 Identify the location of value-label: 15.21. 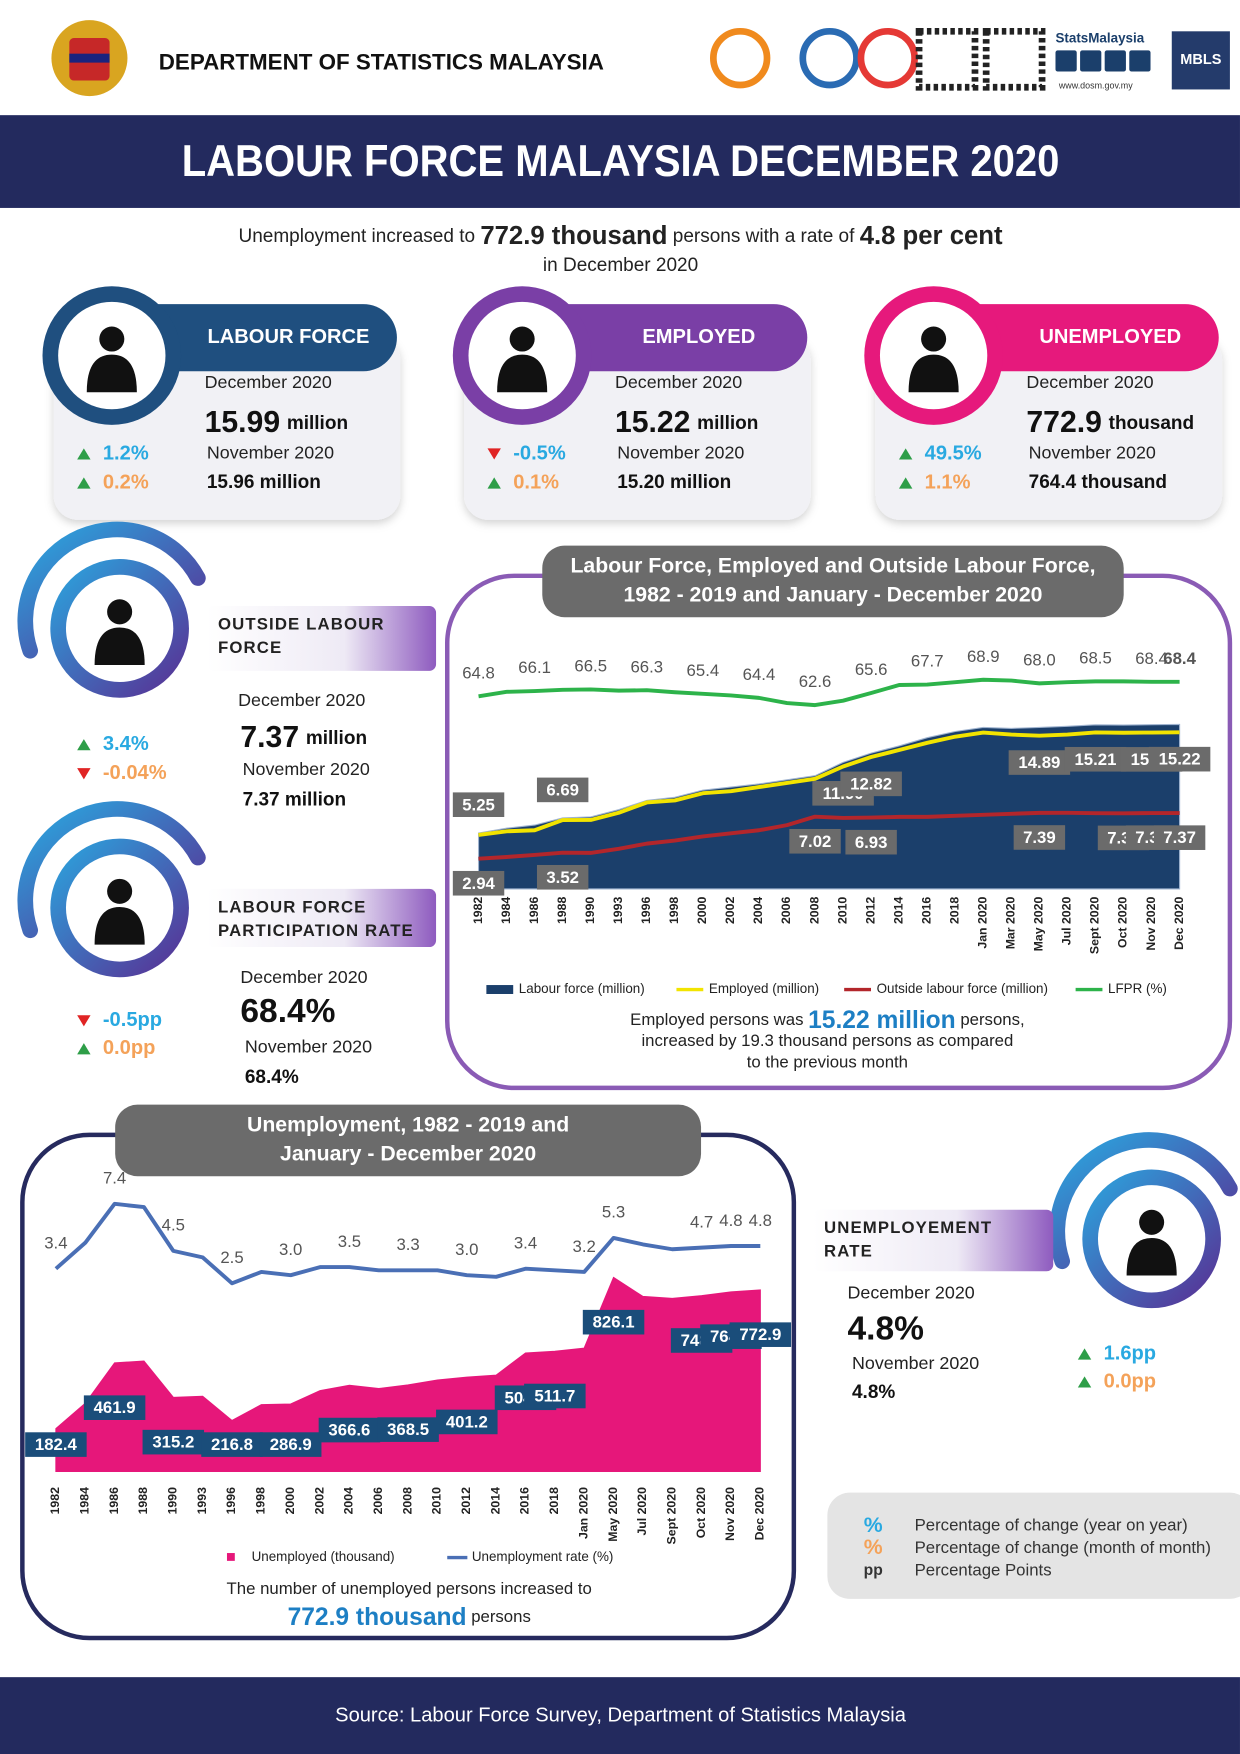
(1095, 759).